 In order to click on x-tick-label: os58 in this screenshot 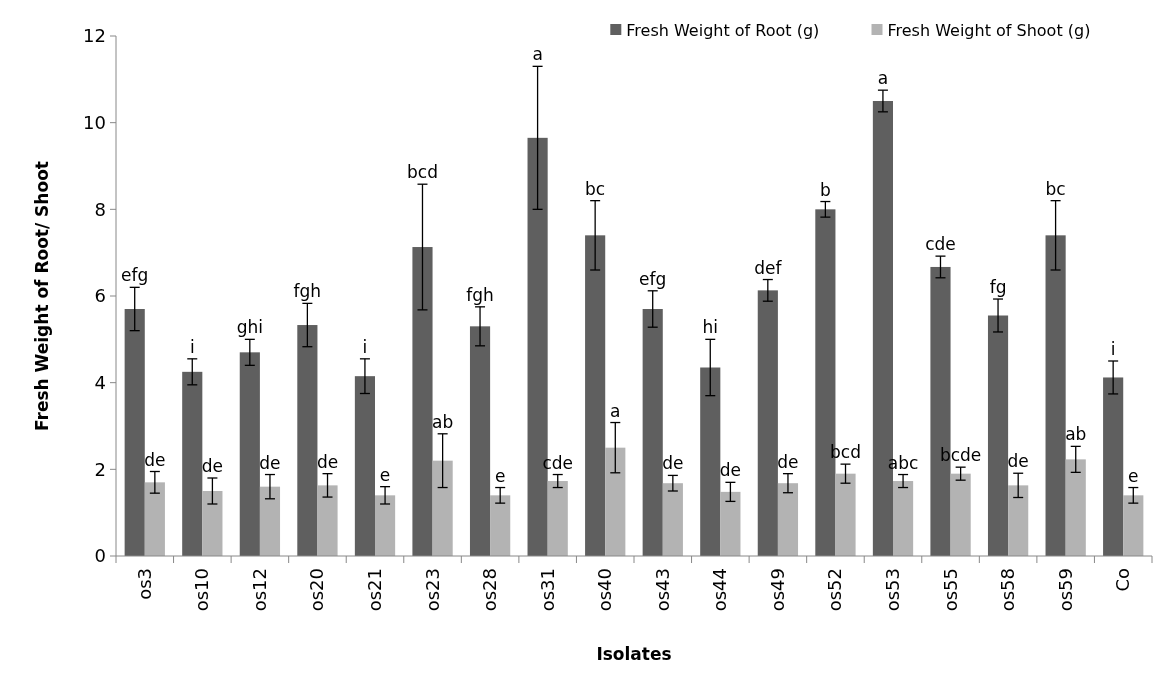, I will do `click(1008, 590)`.